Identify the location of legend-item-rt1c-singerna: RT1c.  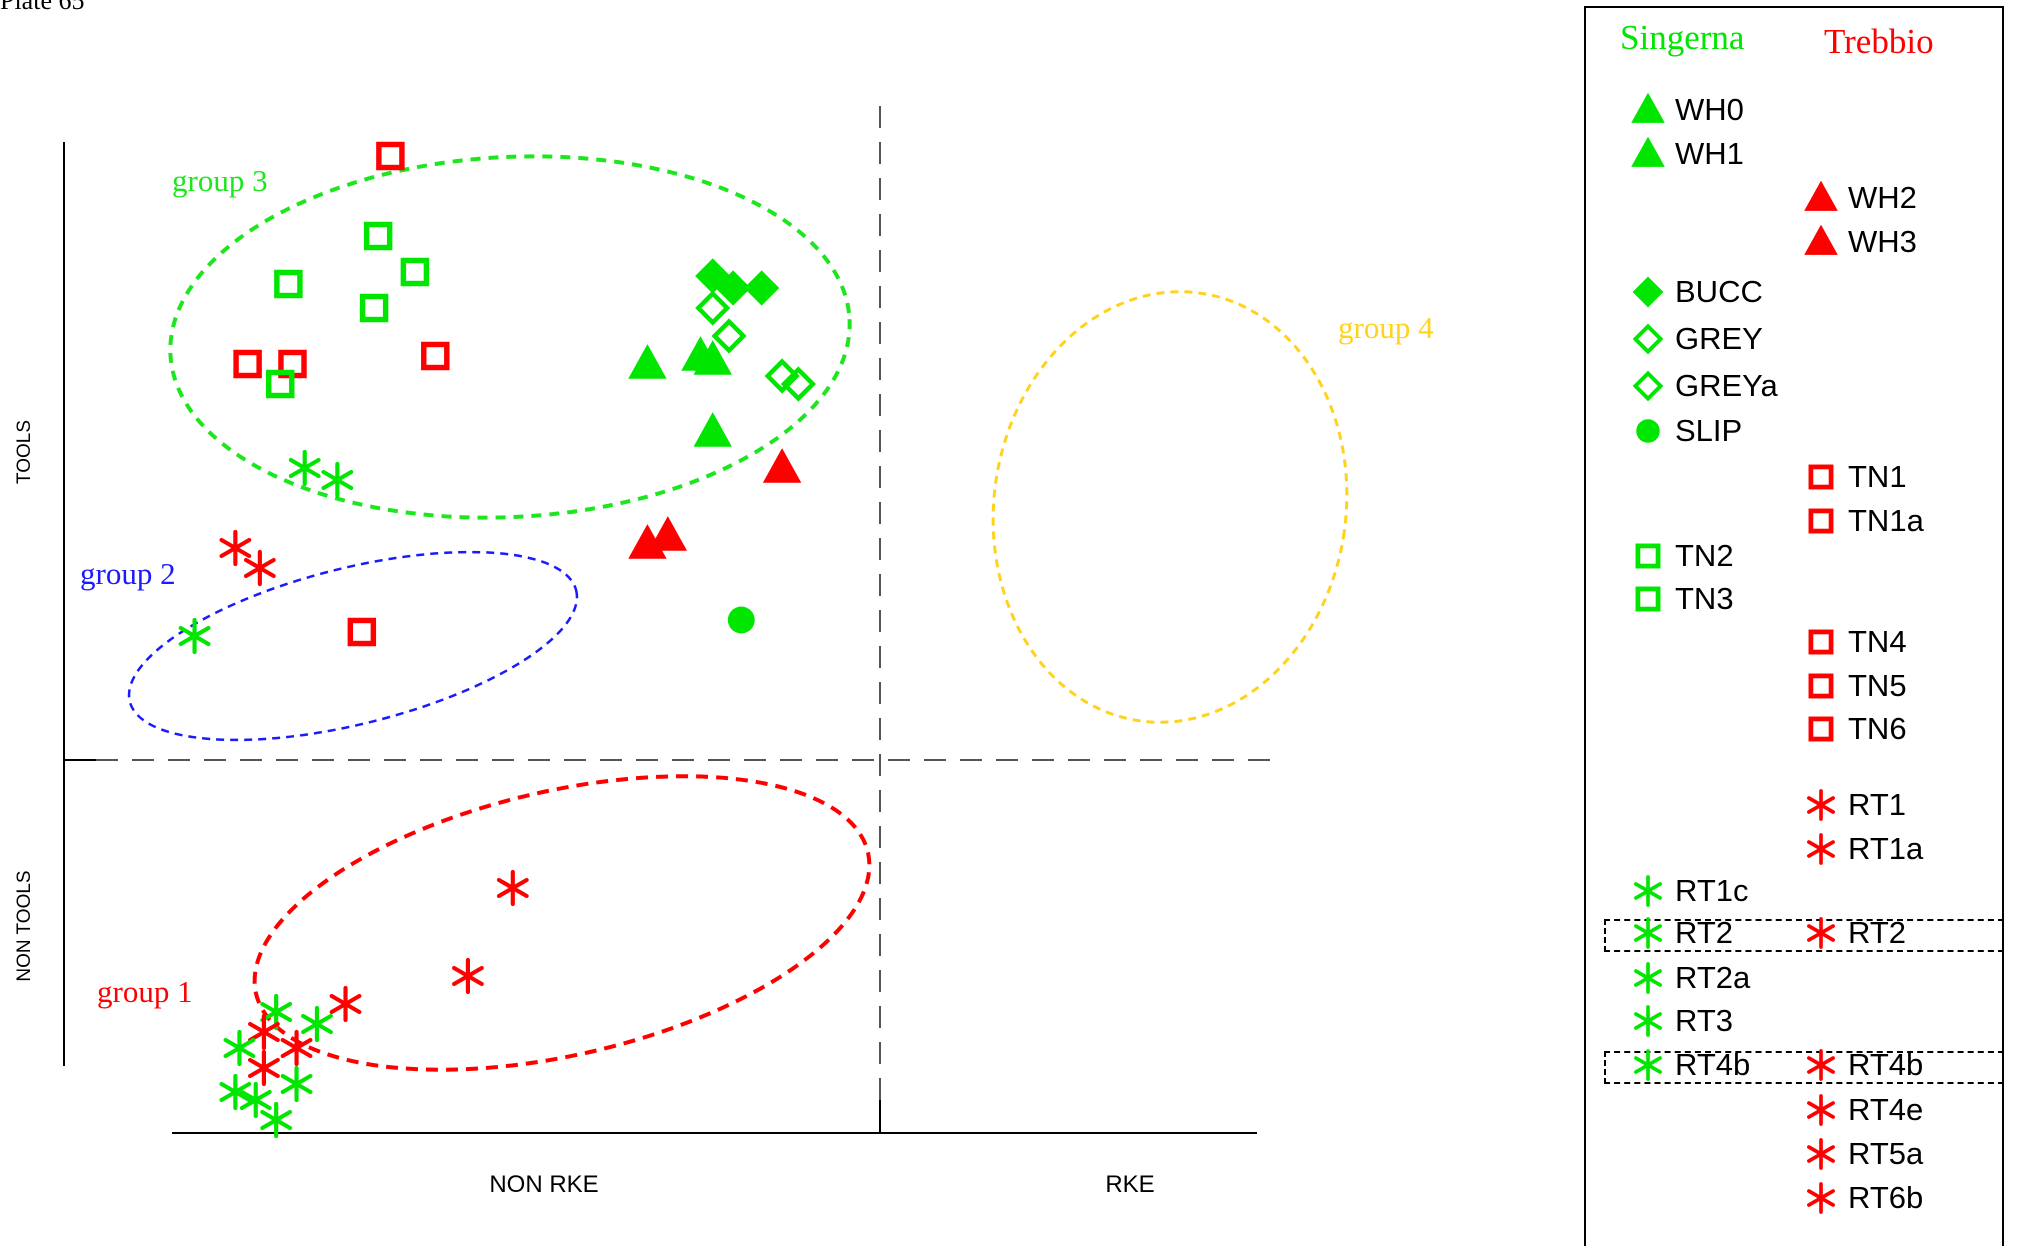
(1690, 891).